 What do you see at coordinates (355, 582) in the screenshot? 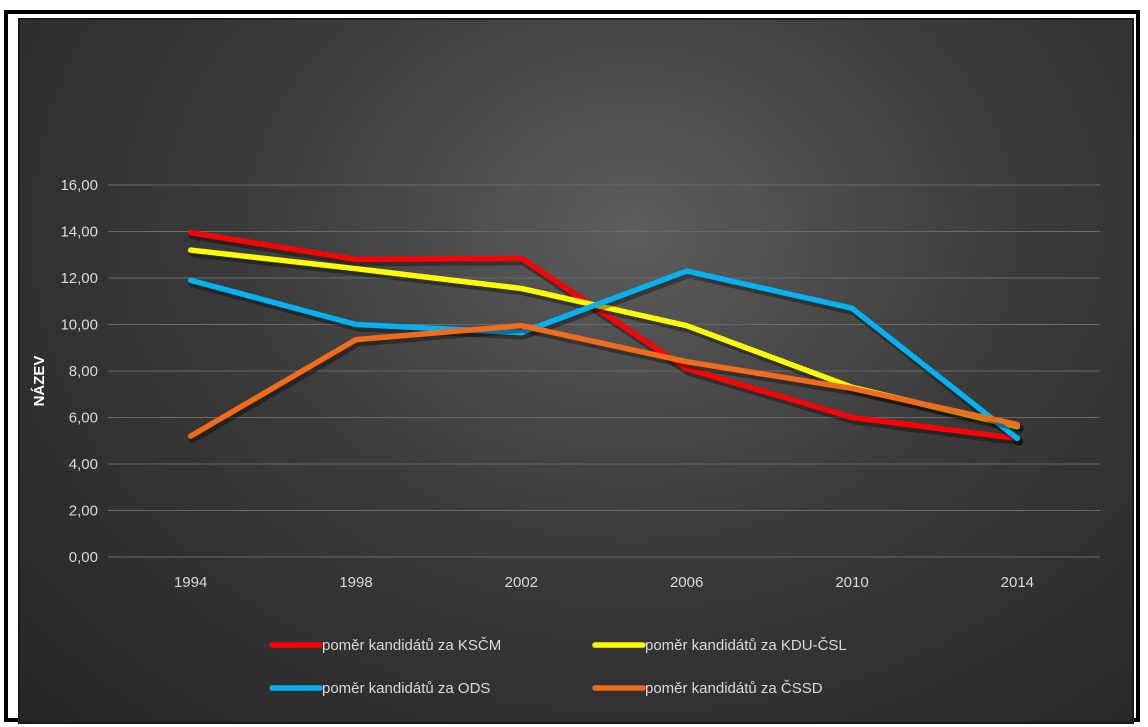
I see `x-tick-label: 1998` at bounding box center [355, 582].